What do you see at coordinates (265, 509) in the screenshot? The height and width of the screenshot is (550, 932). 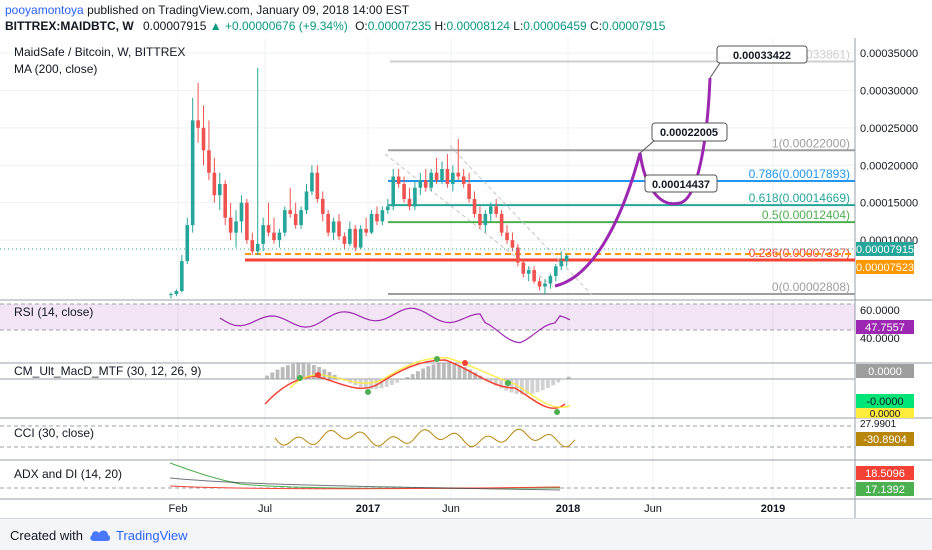 I see `time-tick-1: Jul` at bounding box center [265, 509].